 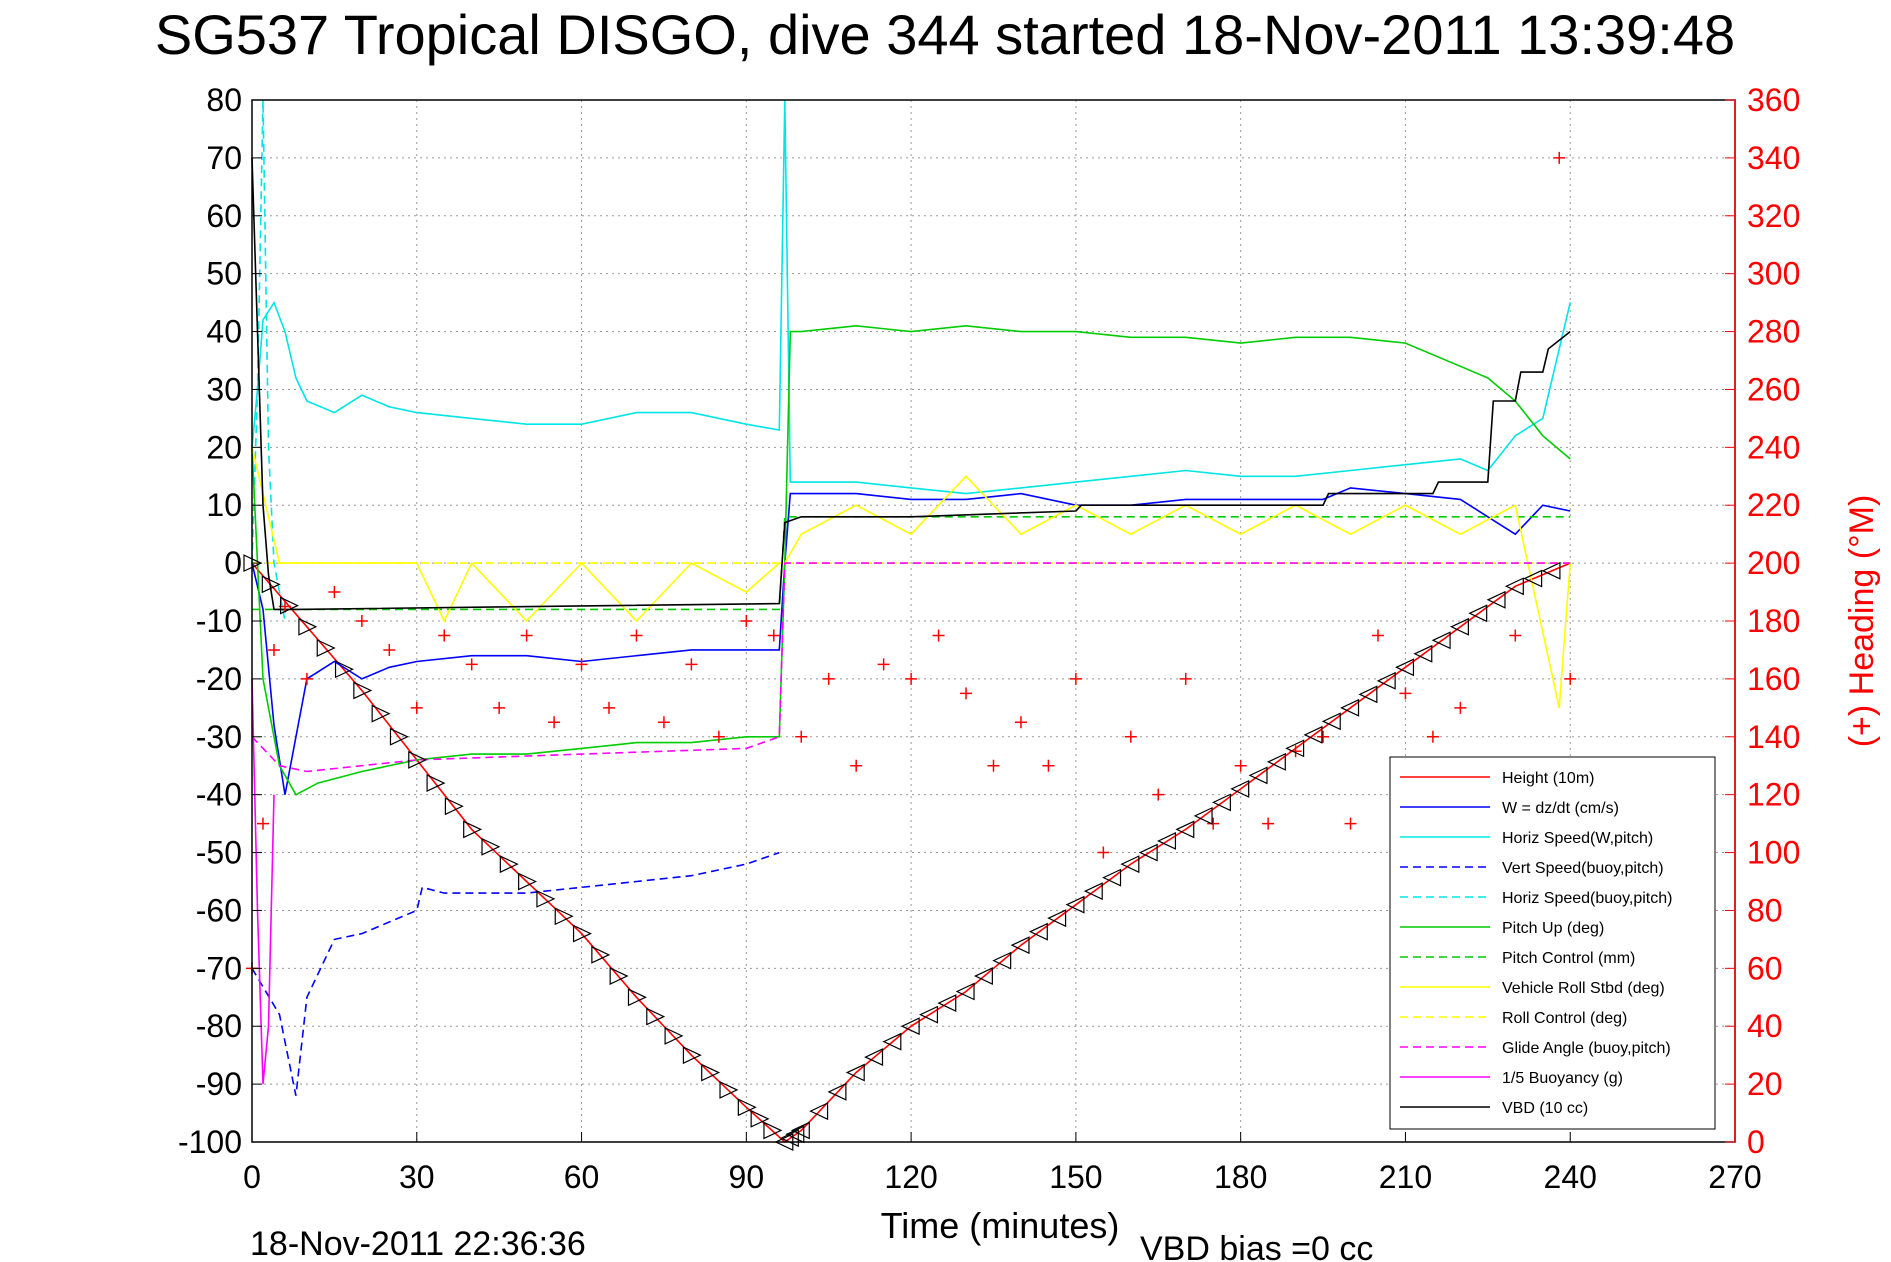 What do you see at coordinates (268, 360) in the screenshot?
I see `series-horiz-speed-buoy-pitch` at bounding box center [268, 360].